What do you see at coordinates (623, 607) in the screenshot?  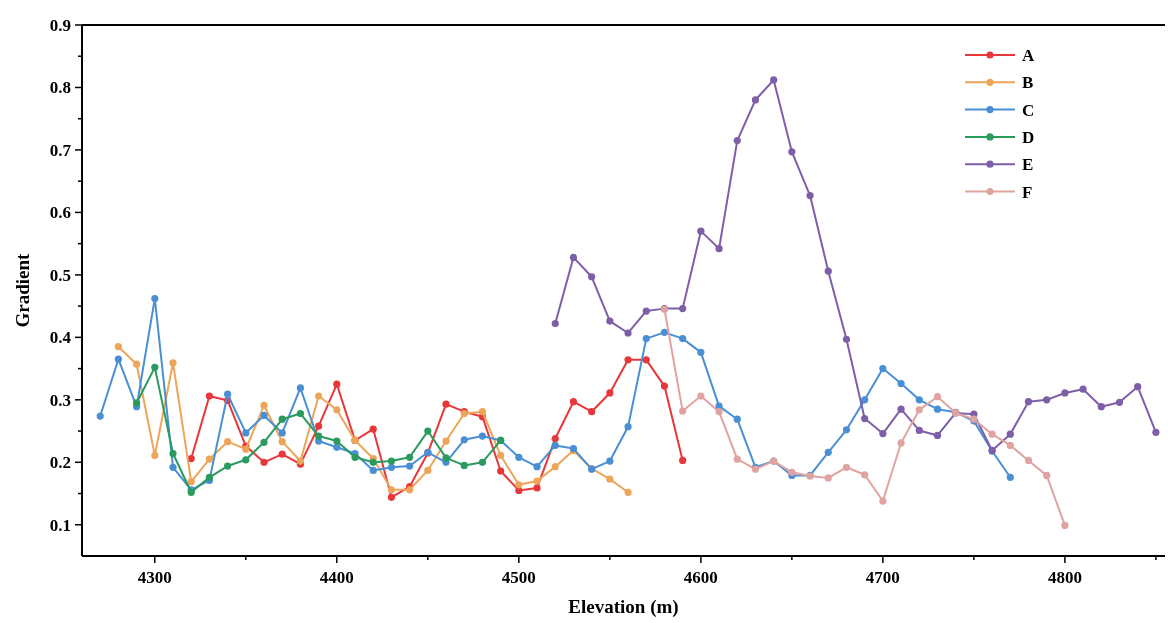 I see `x-axis-title: Elevation (m)` at bounding box center [623, 607].